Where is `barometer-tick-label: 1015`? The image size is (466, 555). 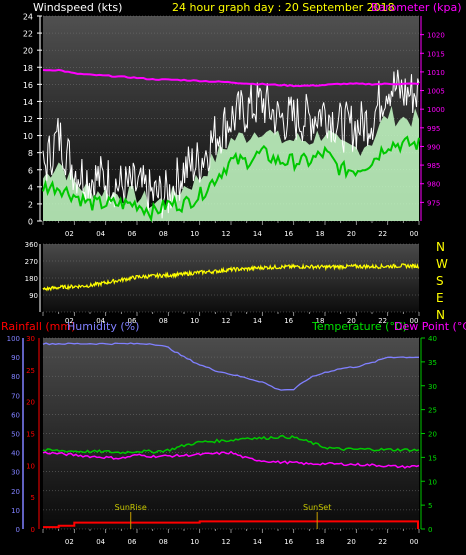
barometer-tick-label: 1015 is located at coordinates (436, 54).